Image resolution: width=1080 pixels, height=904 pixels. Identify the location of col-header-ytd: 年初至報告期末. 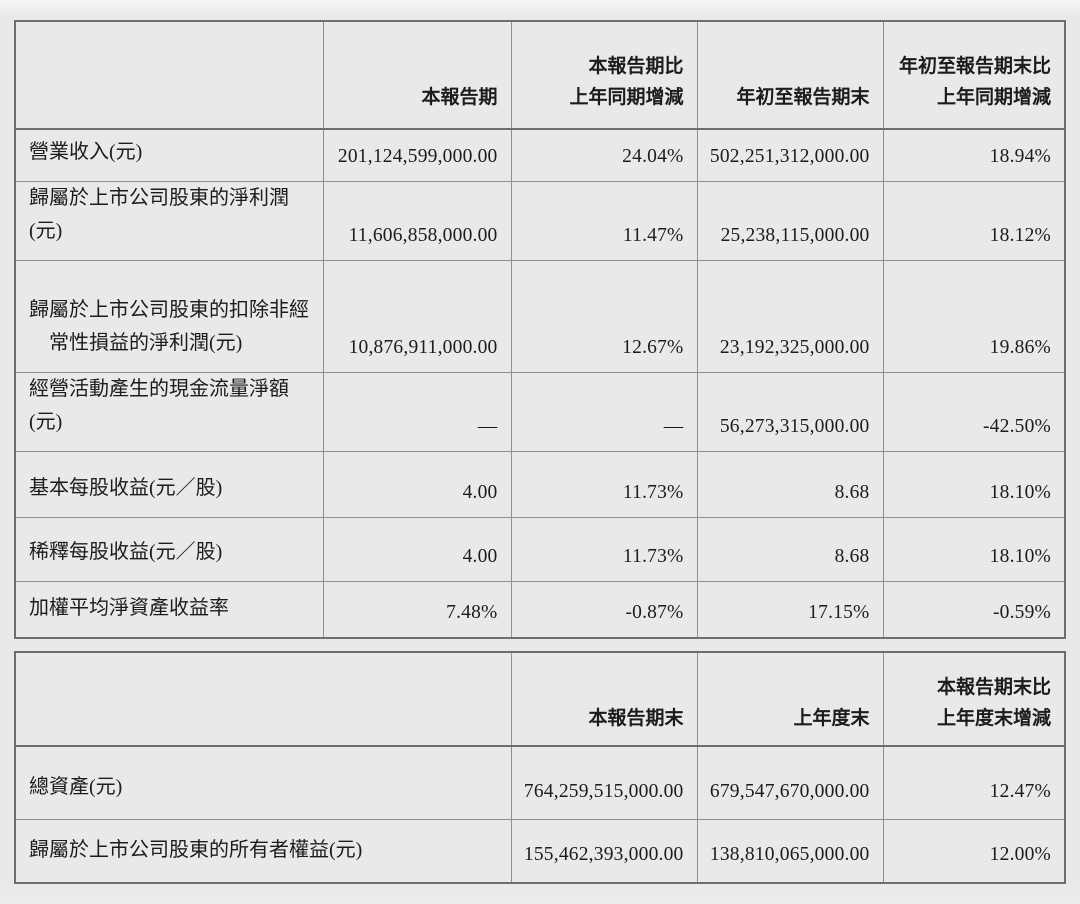
(790, 75).